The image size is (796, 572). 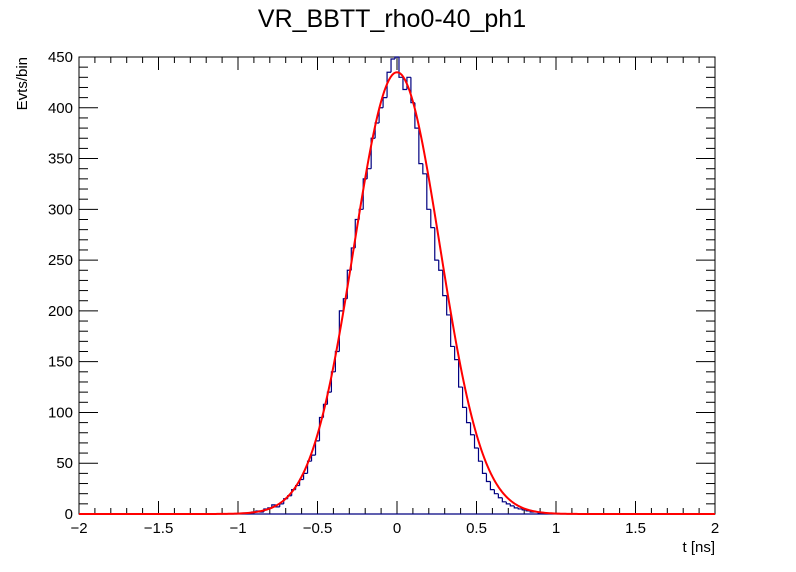 What do you see at coordinates (397, 528) in the screenshot?
I see `x-tick-label: 0` at bounding box center [397, 528].